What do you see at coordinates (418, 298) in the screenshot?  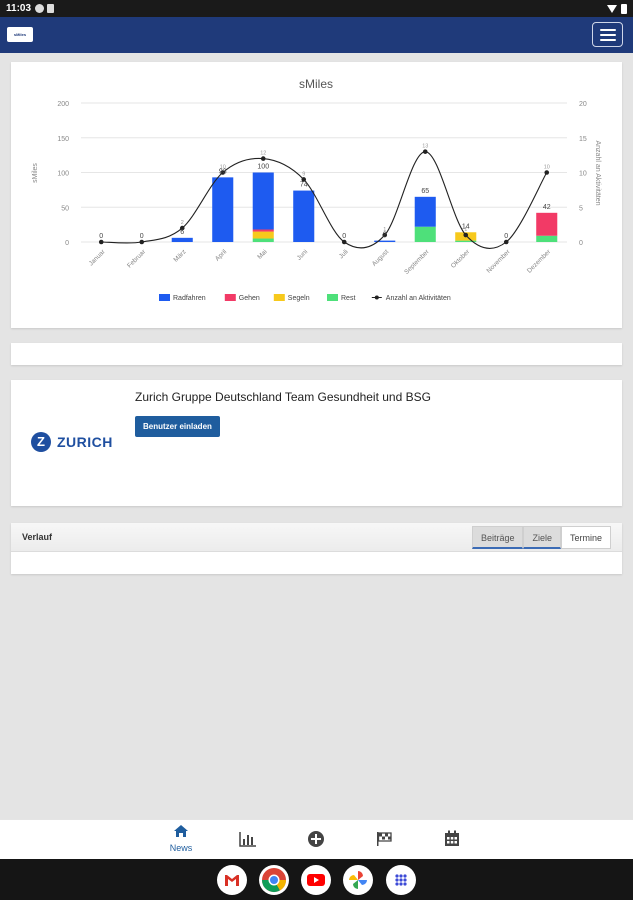 I see `legend-label-activities: Anzahl an Aktivitäten` at bounding box center [418, 298].